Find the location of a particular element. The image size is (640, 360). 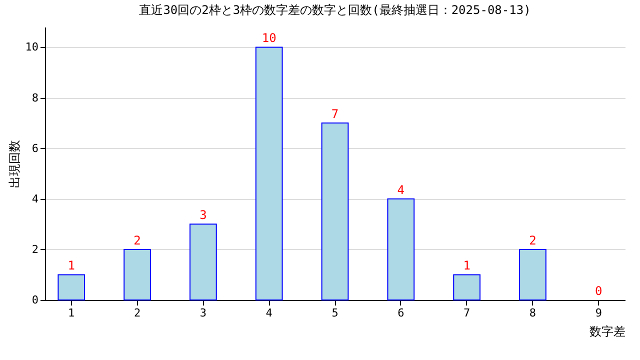

data-label: 4 is located at coordinates (401, 189).